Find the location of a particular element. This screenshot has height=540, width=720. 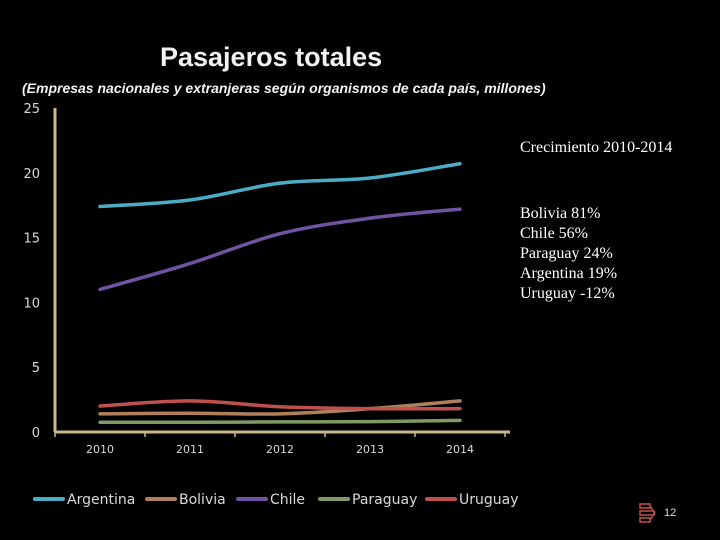

series-line-chile is located at coordinates (280, 249).